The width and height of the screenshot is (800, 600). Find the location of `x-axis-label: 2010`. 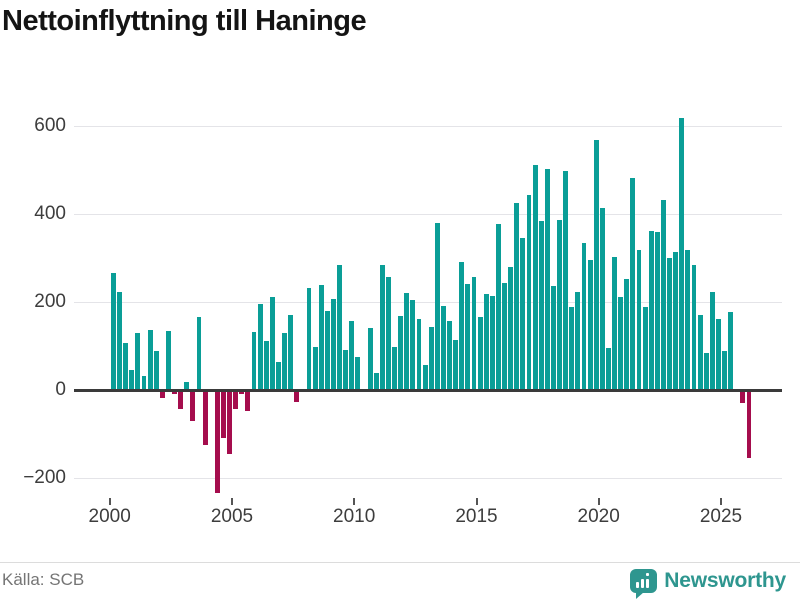

x-axis-label: 2010 is located at coordinates (354, 516).